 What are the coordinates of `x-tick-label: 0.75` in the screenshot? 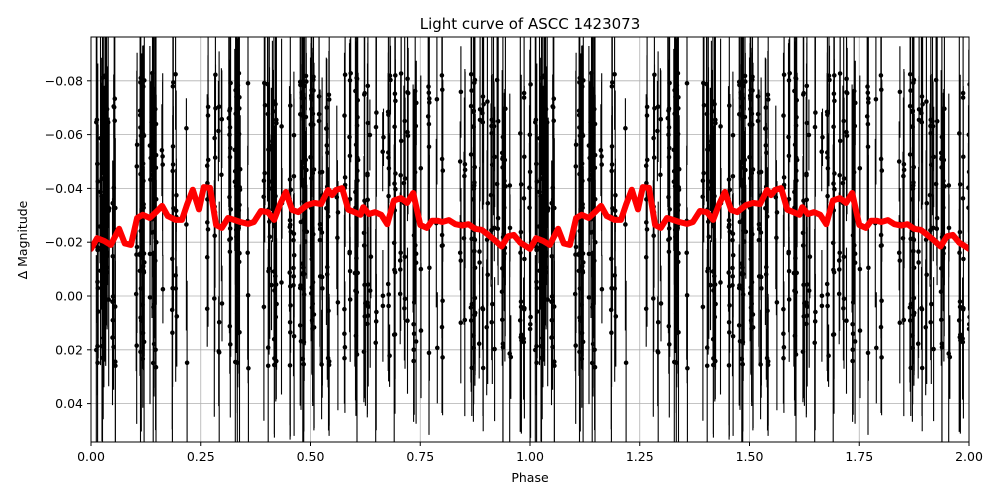 It's located at (420, 456).